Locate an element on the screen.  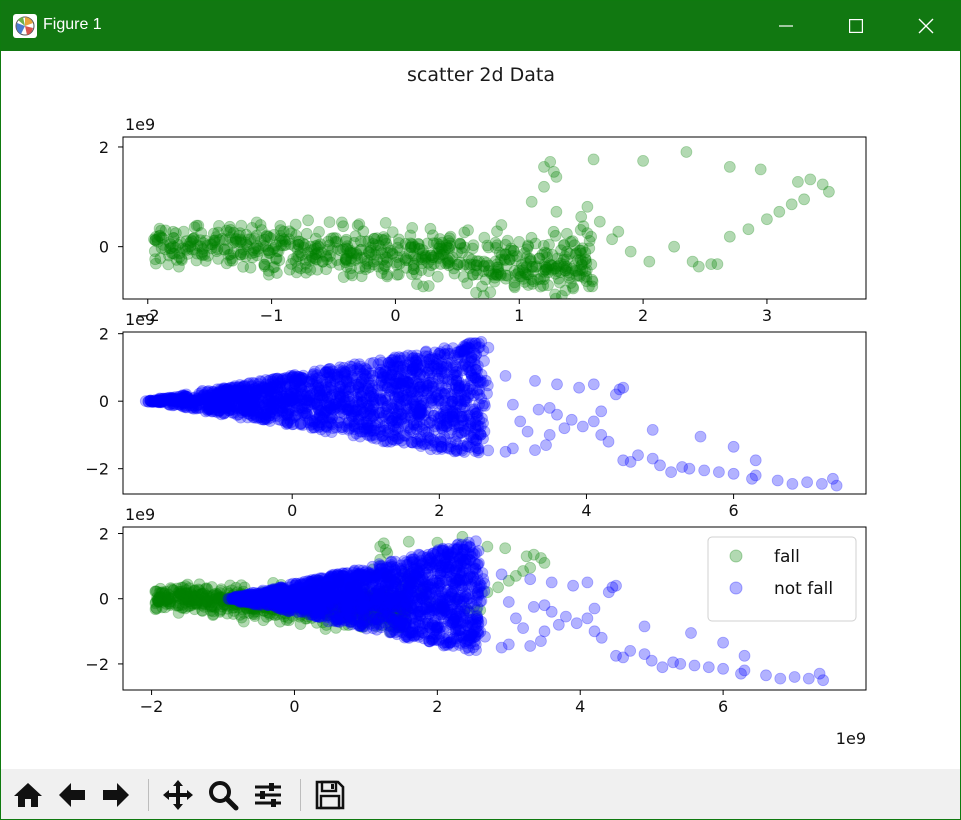
title-bar: Figure 1 is located at coordinates (480, 26).